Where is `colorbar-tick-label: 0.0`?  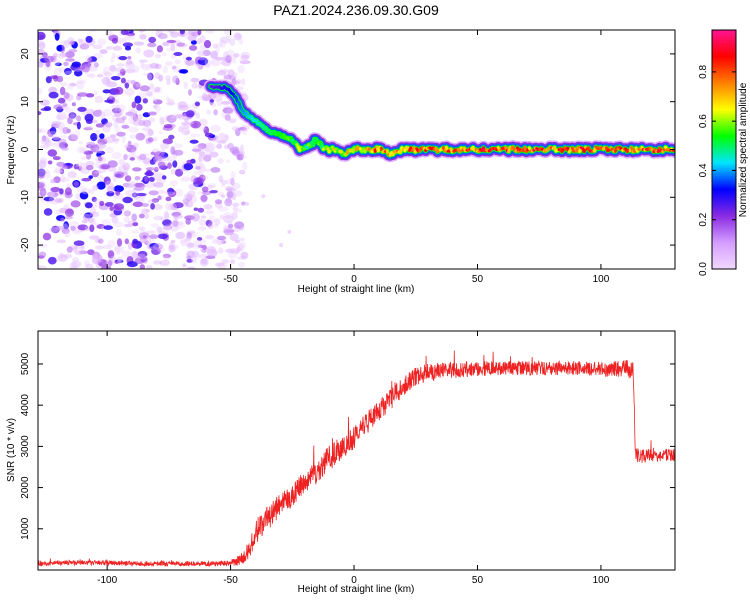 colorbar-tick-label: 0.0 is located at coordinates (703, 269).